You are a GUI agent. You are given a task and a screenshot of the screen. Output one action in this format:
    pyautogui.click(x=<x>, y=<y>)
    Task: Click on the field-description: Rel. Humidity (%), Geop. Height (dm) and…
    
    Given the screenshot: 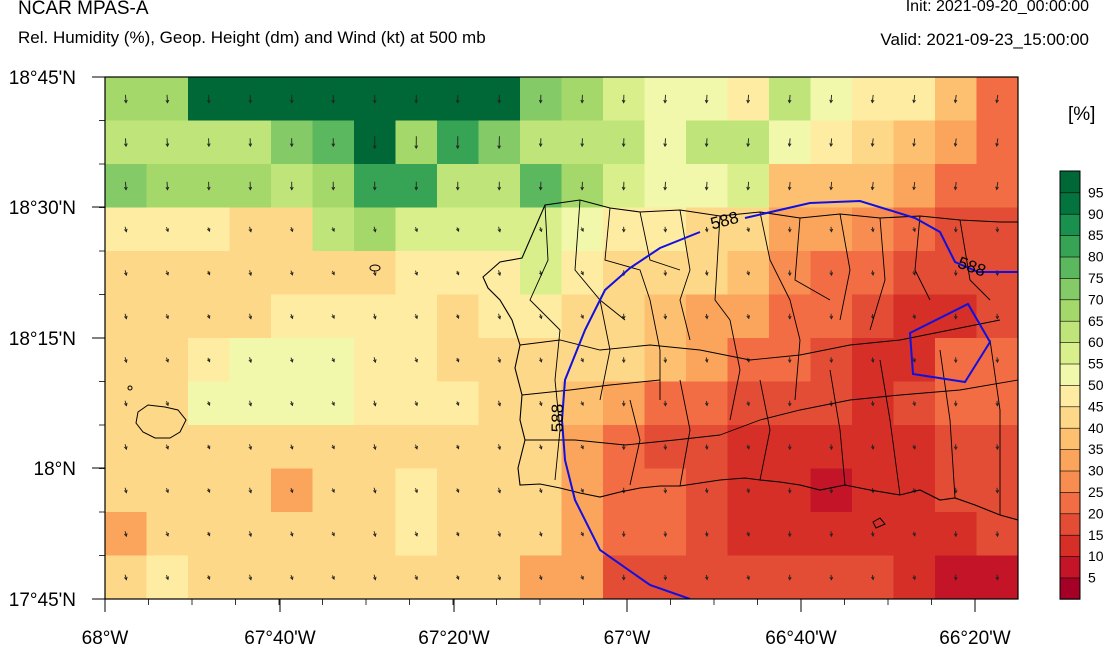 What is the action you would take?
    pyautogui.click(x=252, y=37)
    